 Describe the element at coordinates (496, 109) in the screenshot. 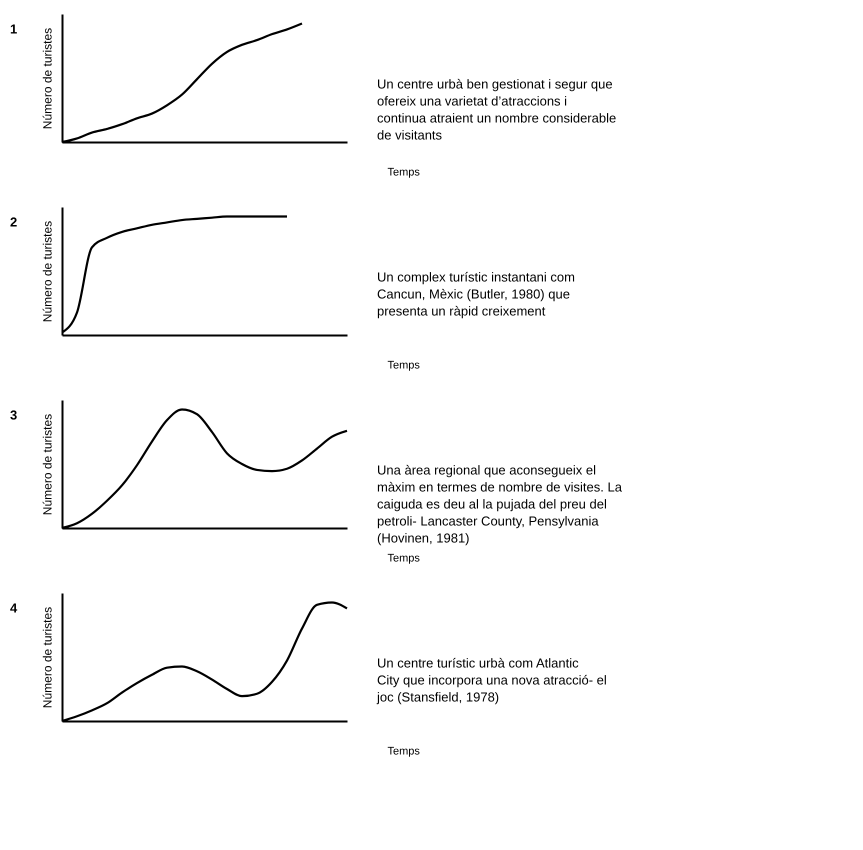

I see `text: Un centre urbà ben gestionat i segur que ofereix una varietat d’atraccions i continua atraient un nombre considerable de visitants` at that location.